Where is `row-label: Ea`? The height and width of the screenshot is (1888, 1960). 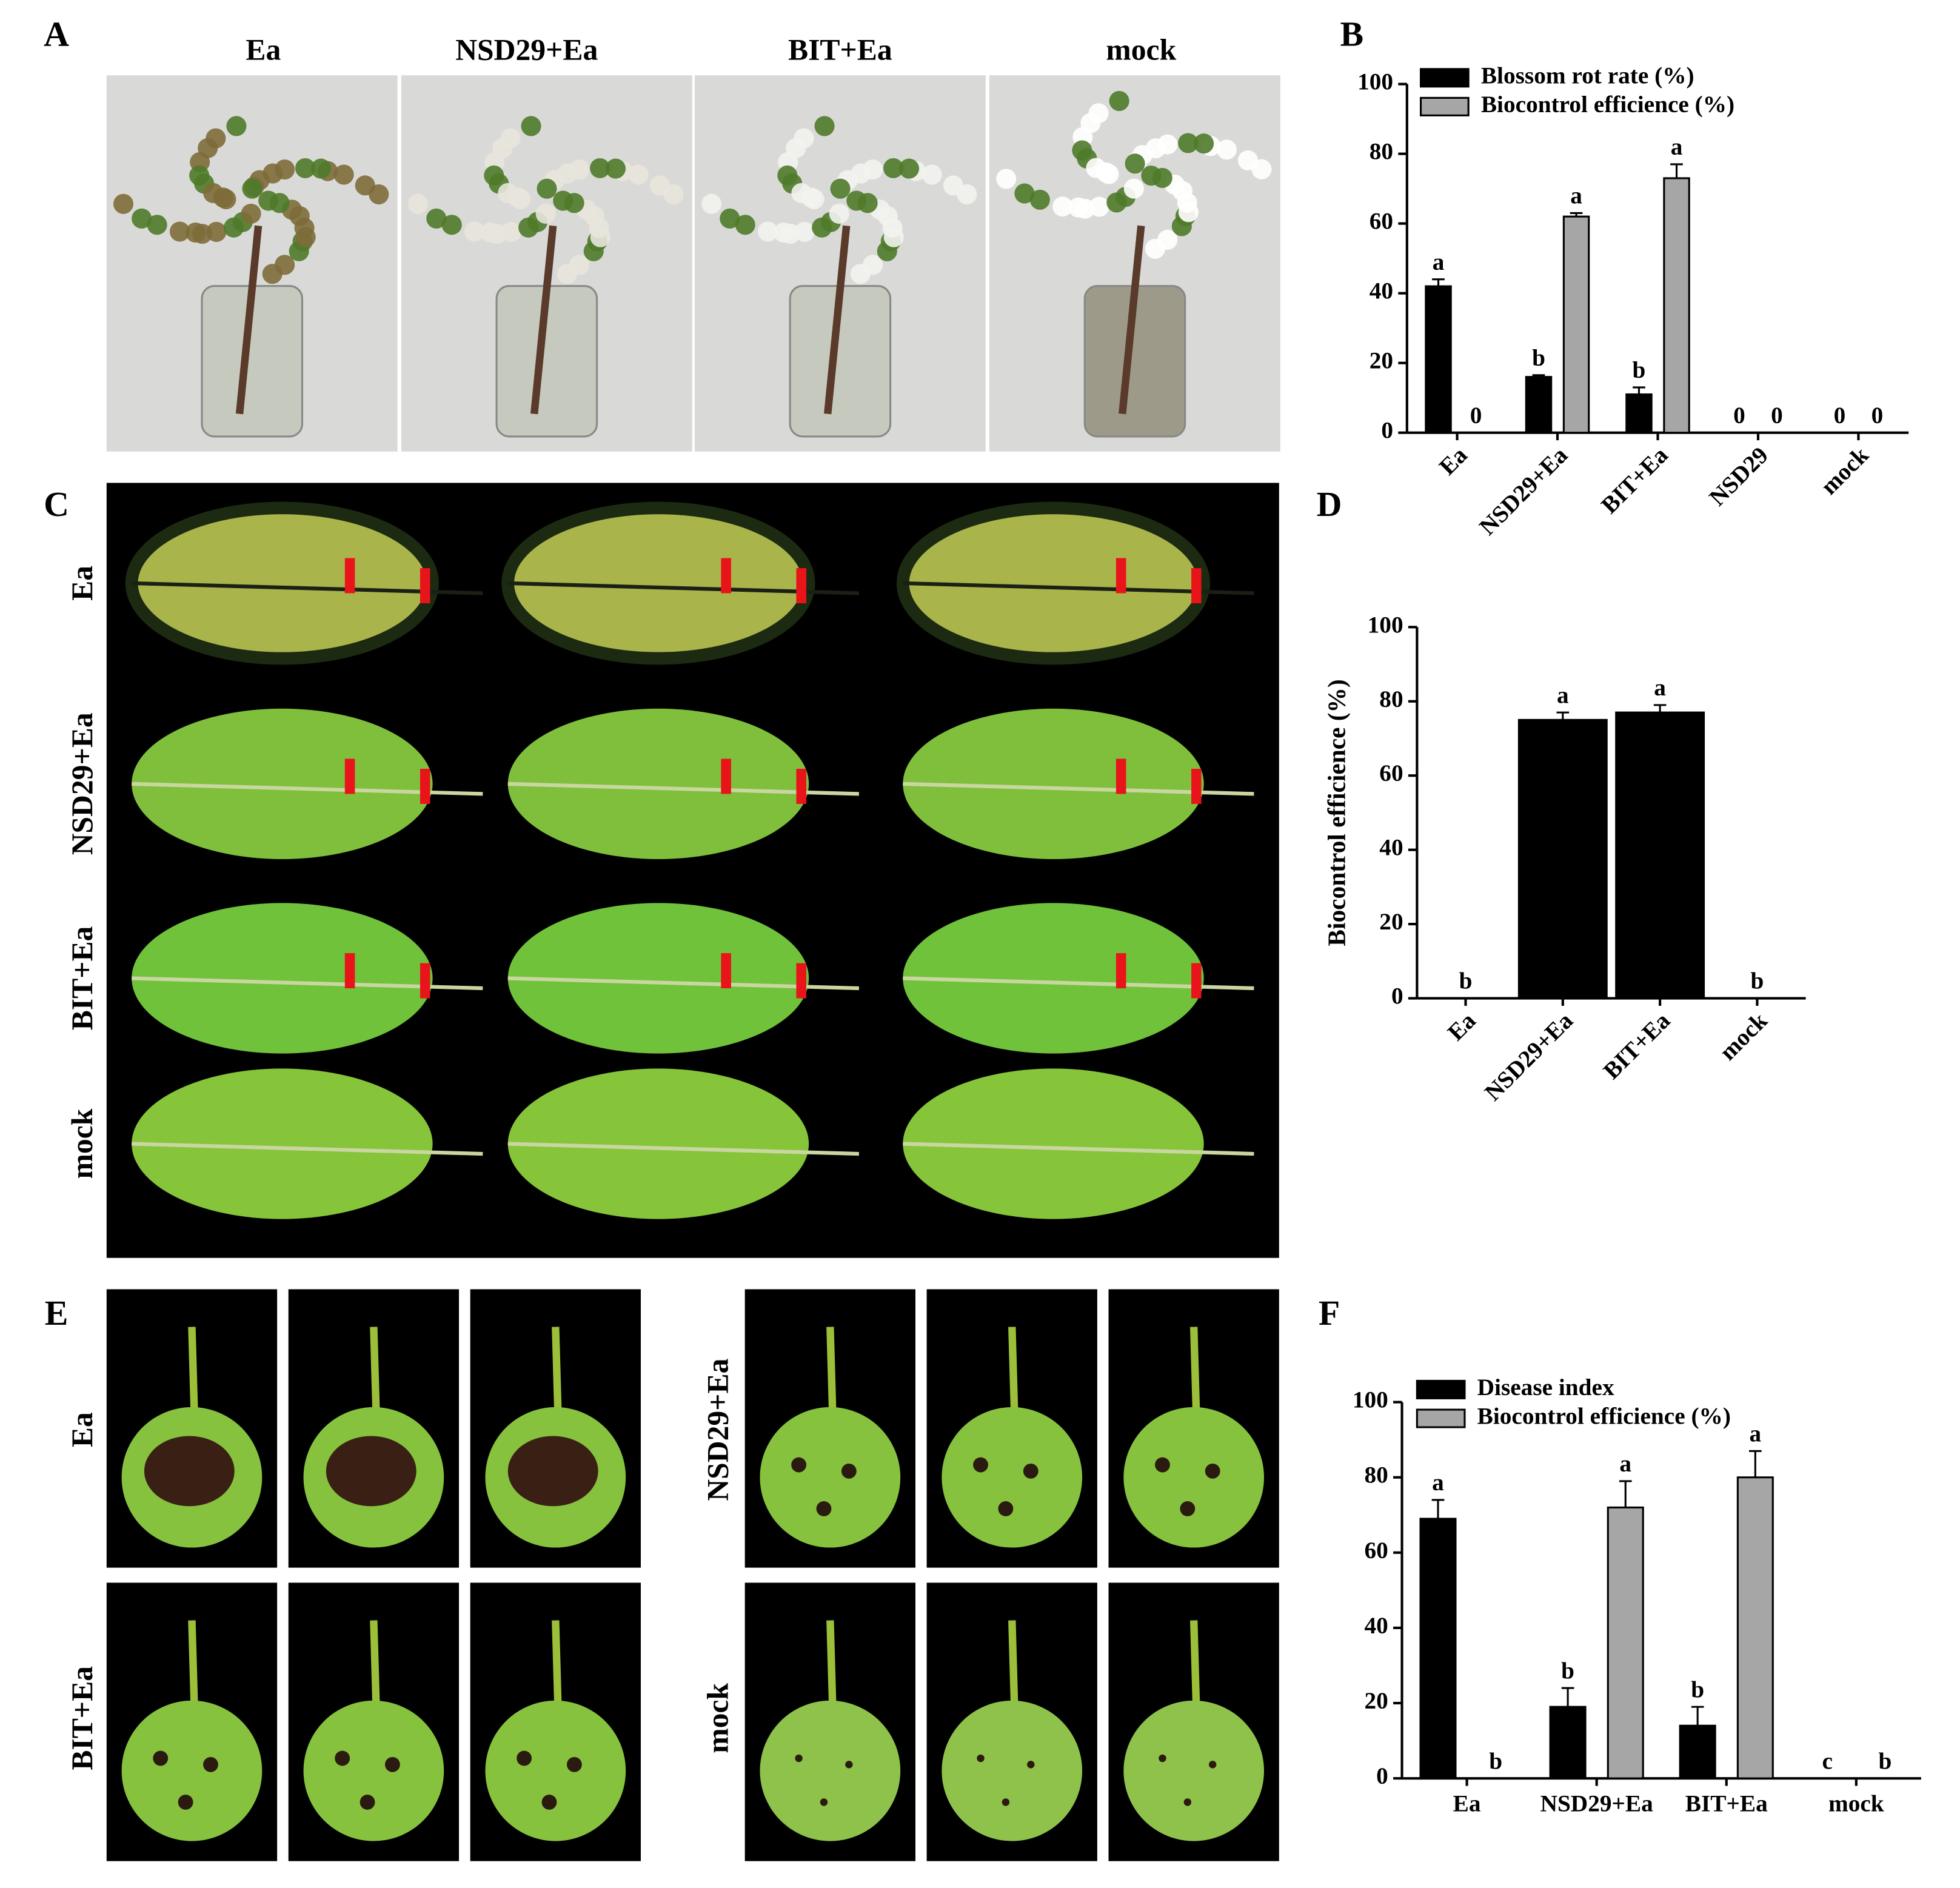
row-label: Ea is located at coordinates (82, 583).